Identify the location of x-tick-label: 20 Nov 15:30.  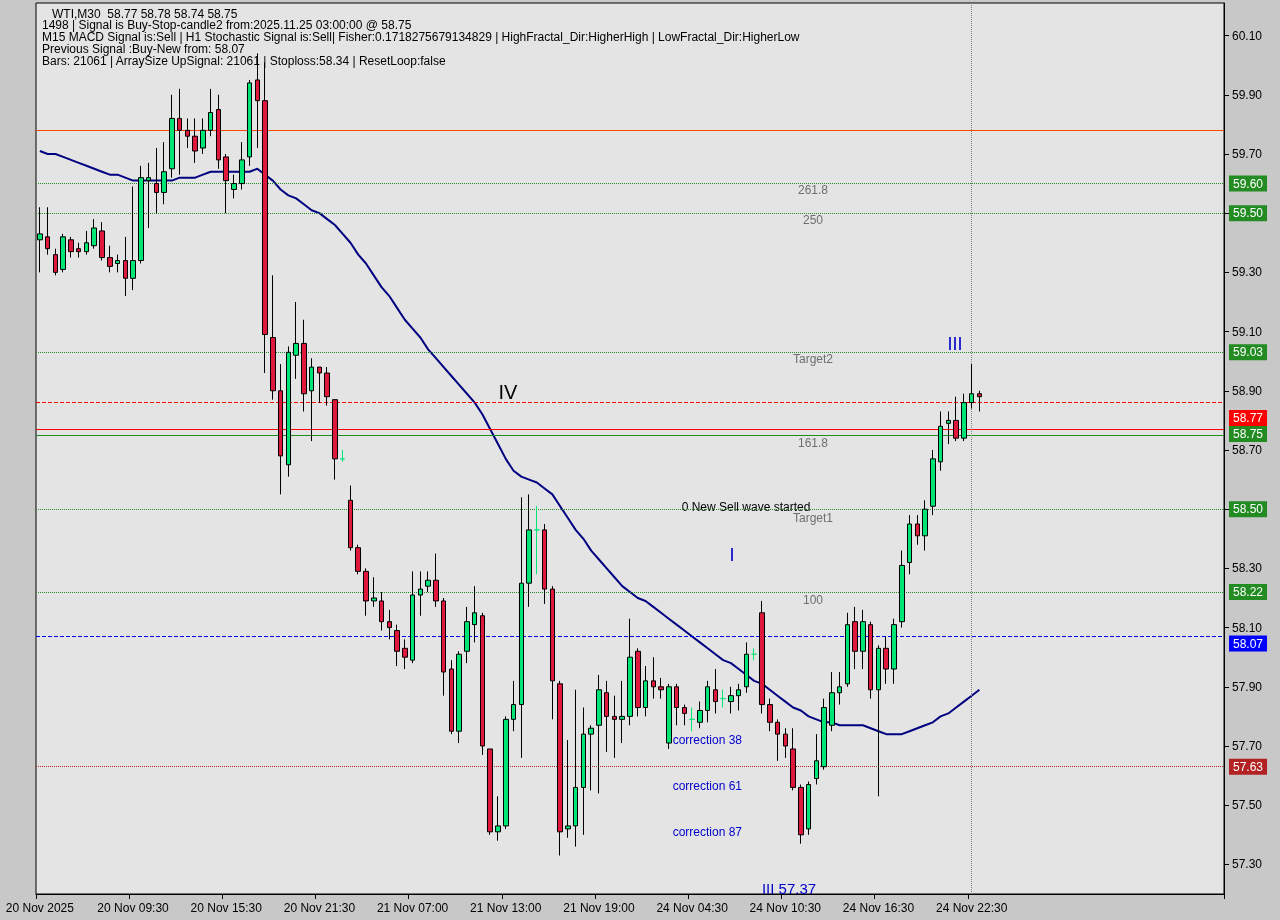
(226, 908).